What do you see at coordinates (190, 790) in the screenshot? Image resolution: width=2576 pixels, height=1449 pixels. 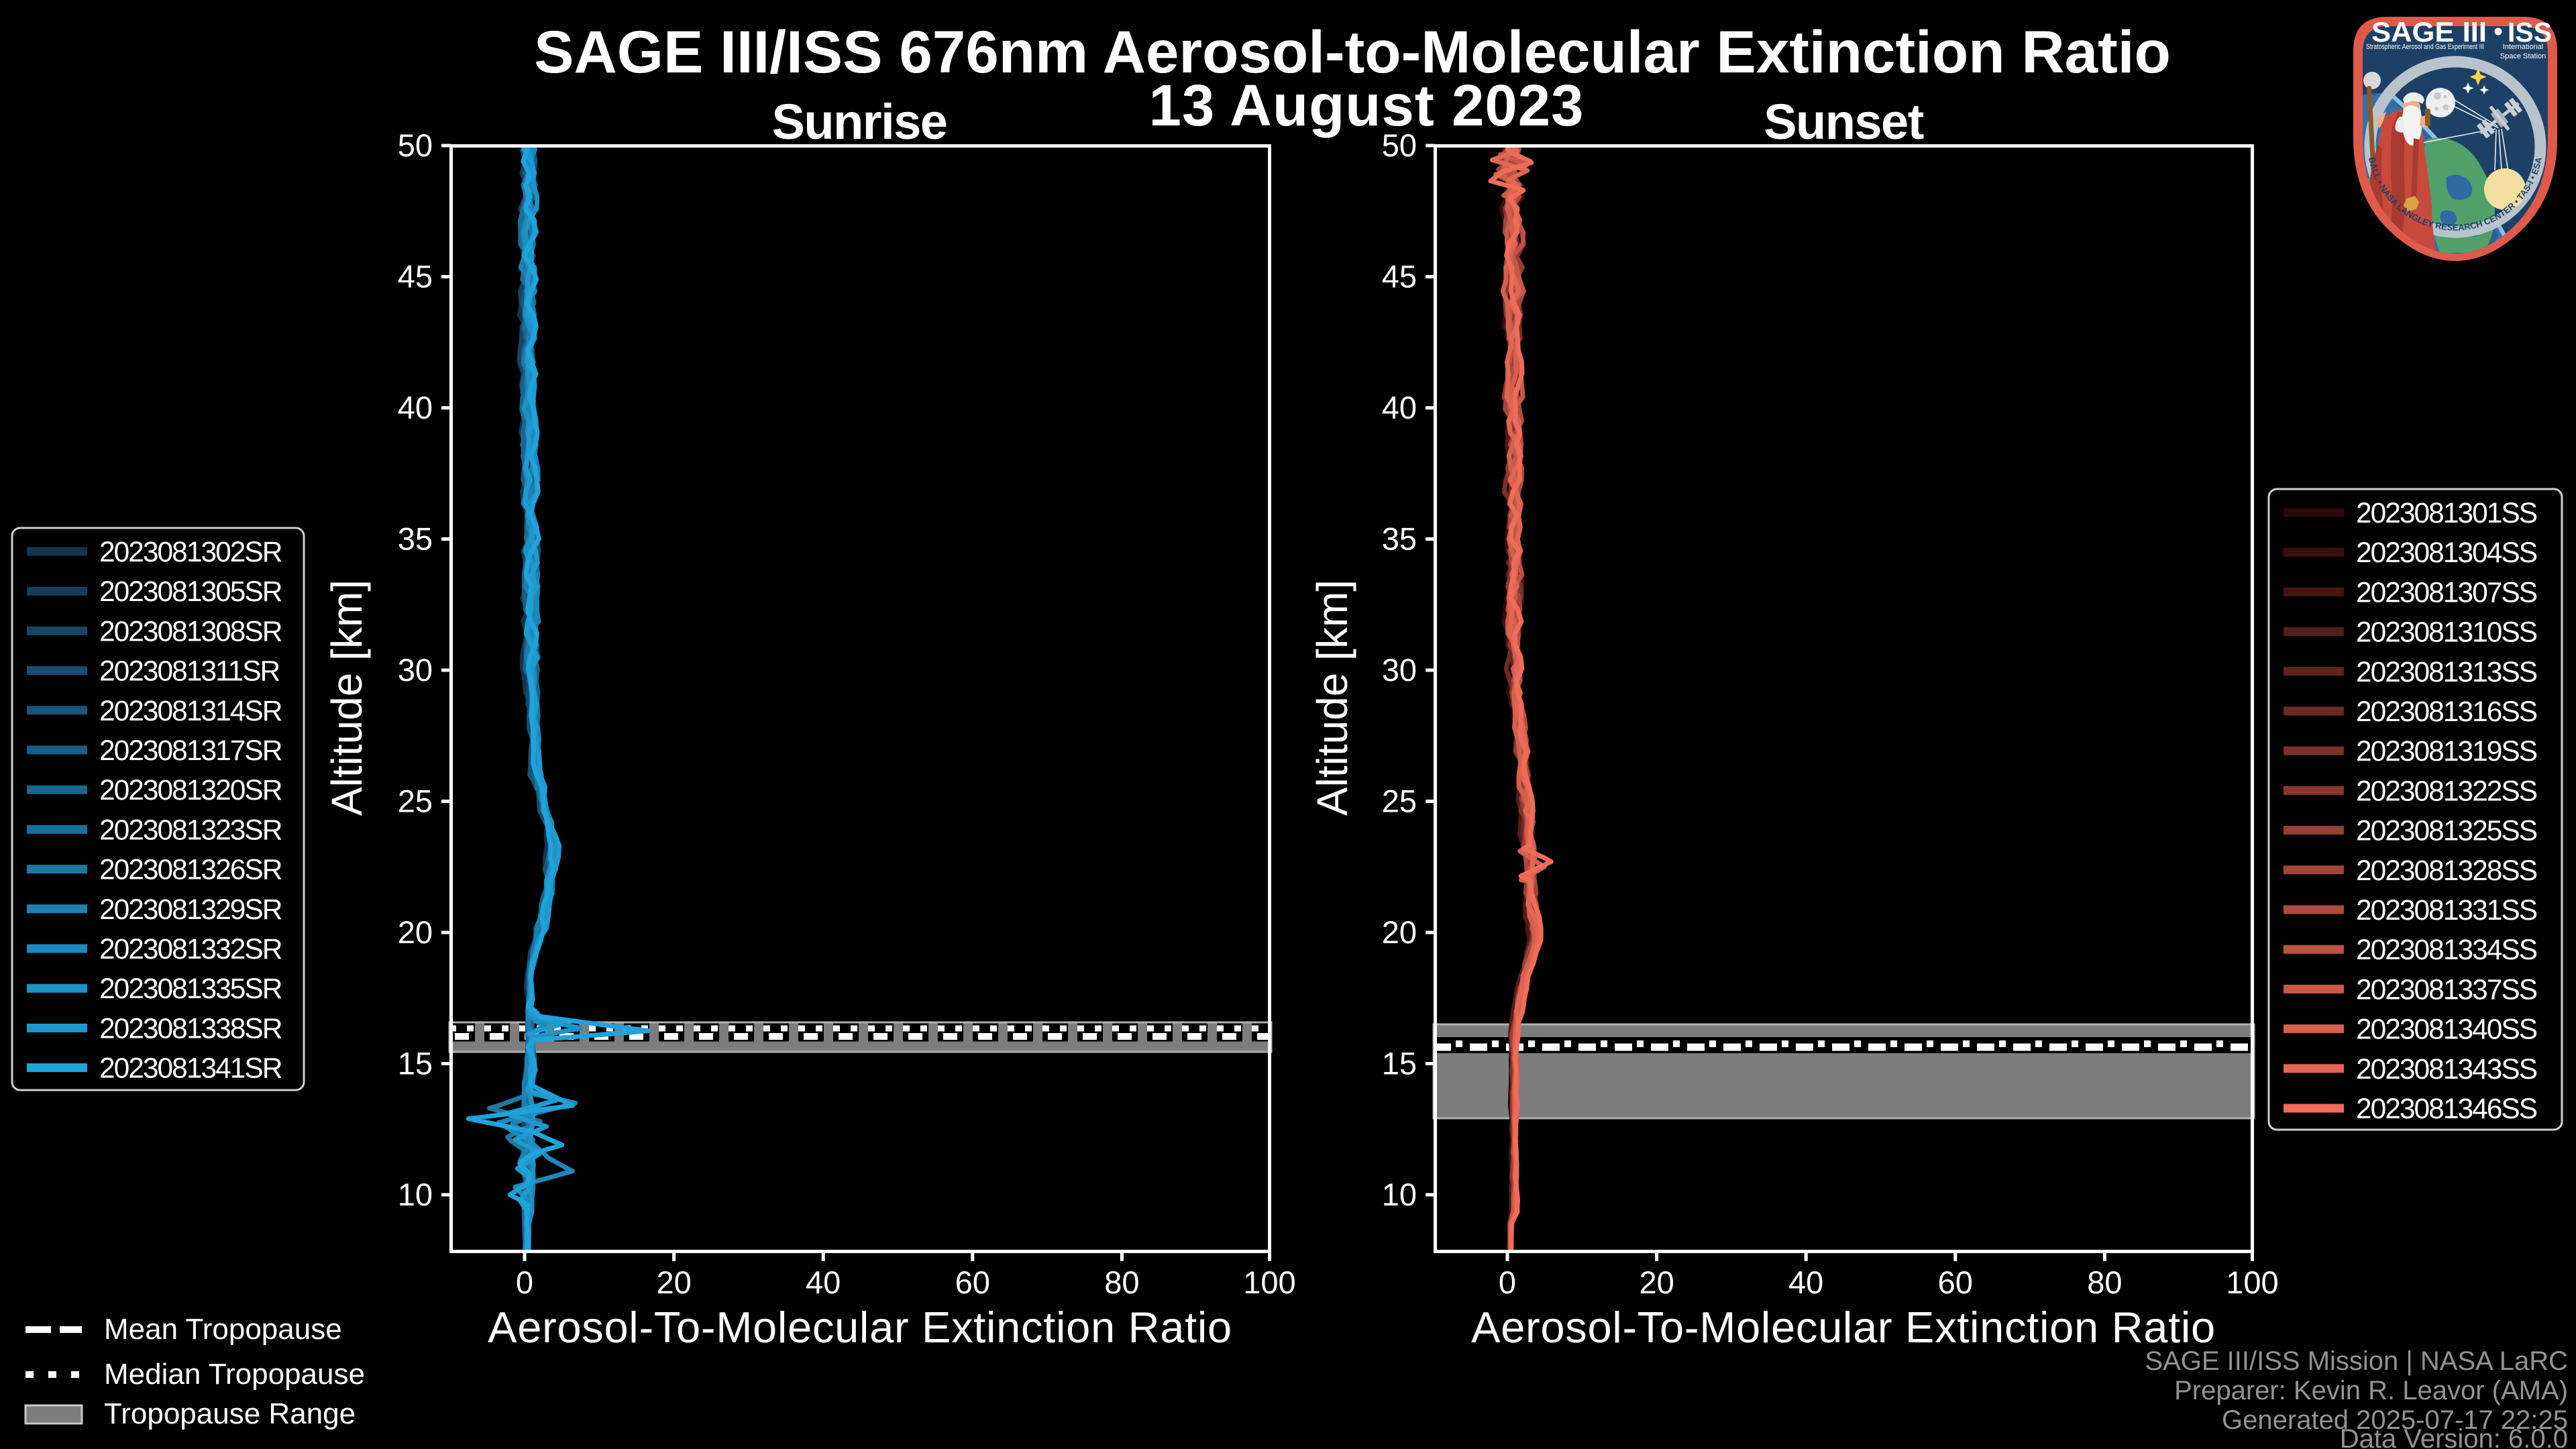 I see `svg-text: 2023081320SR` at bounding box center [190, 790].